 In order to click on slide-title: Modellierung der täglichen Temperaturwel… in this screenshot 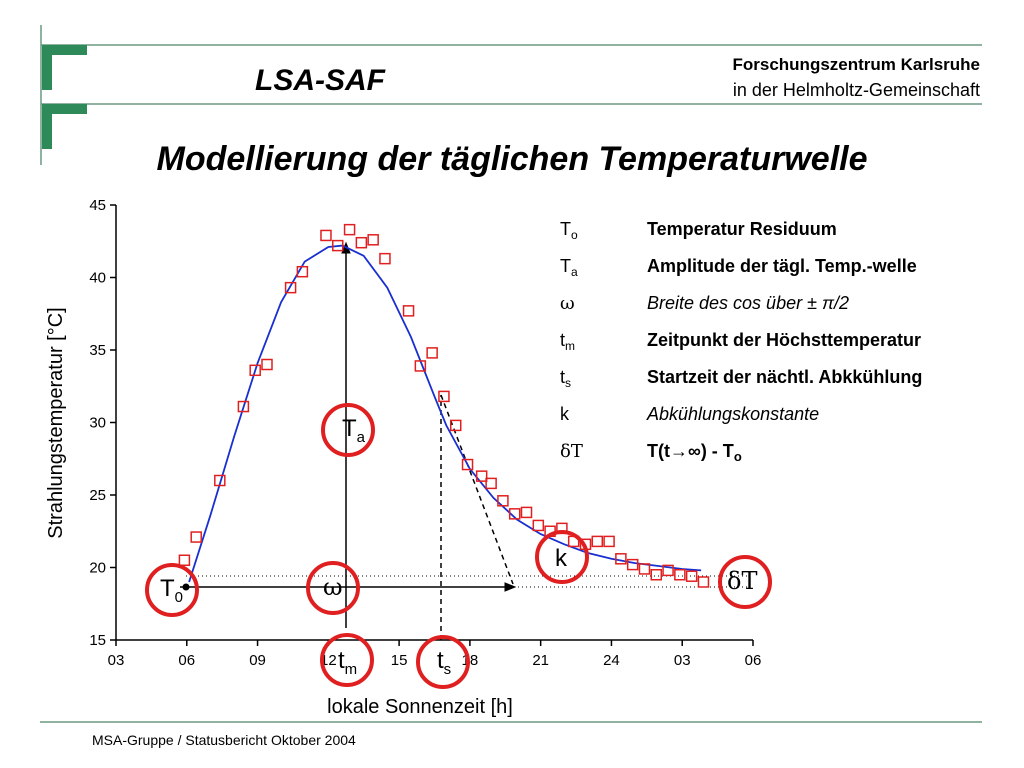, I will do `click(512, 159)`.